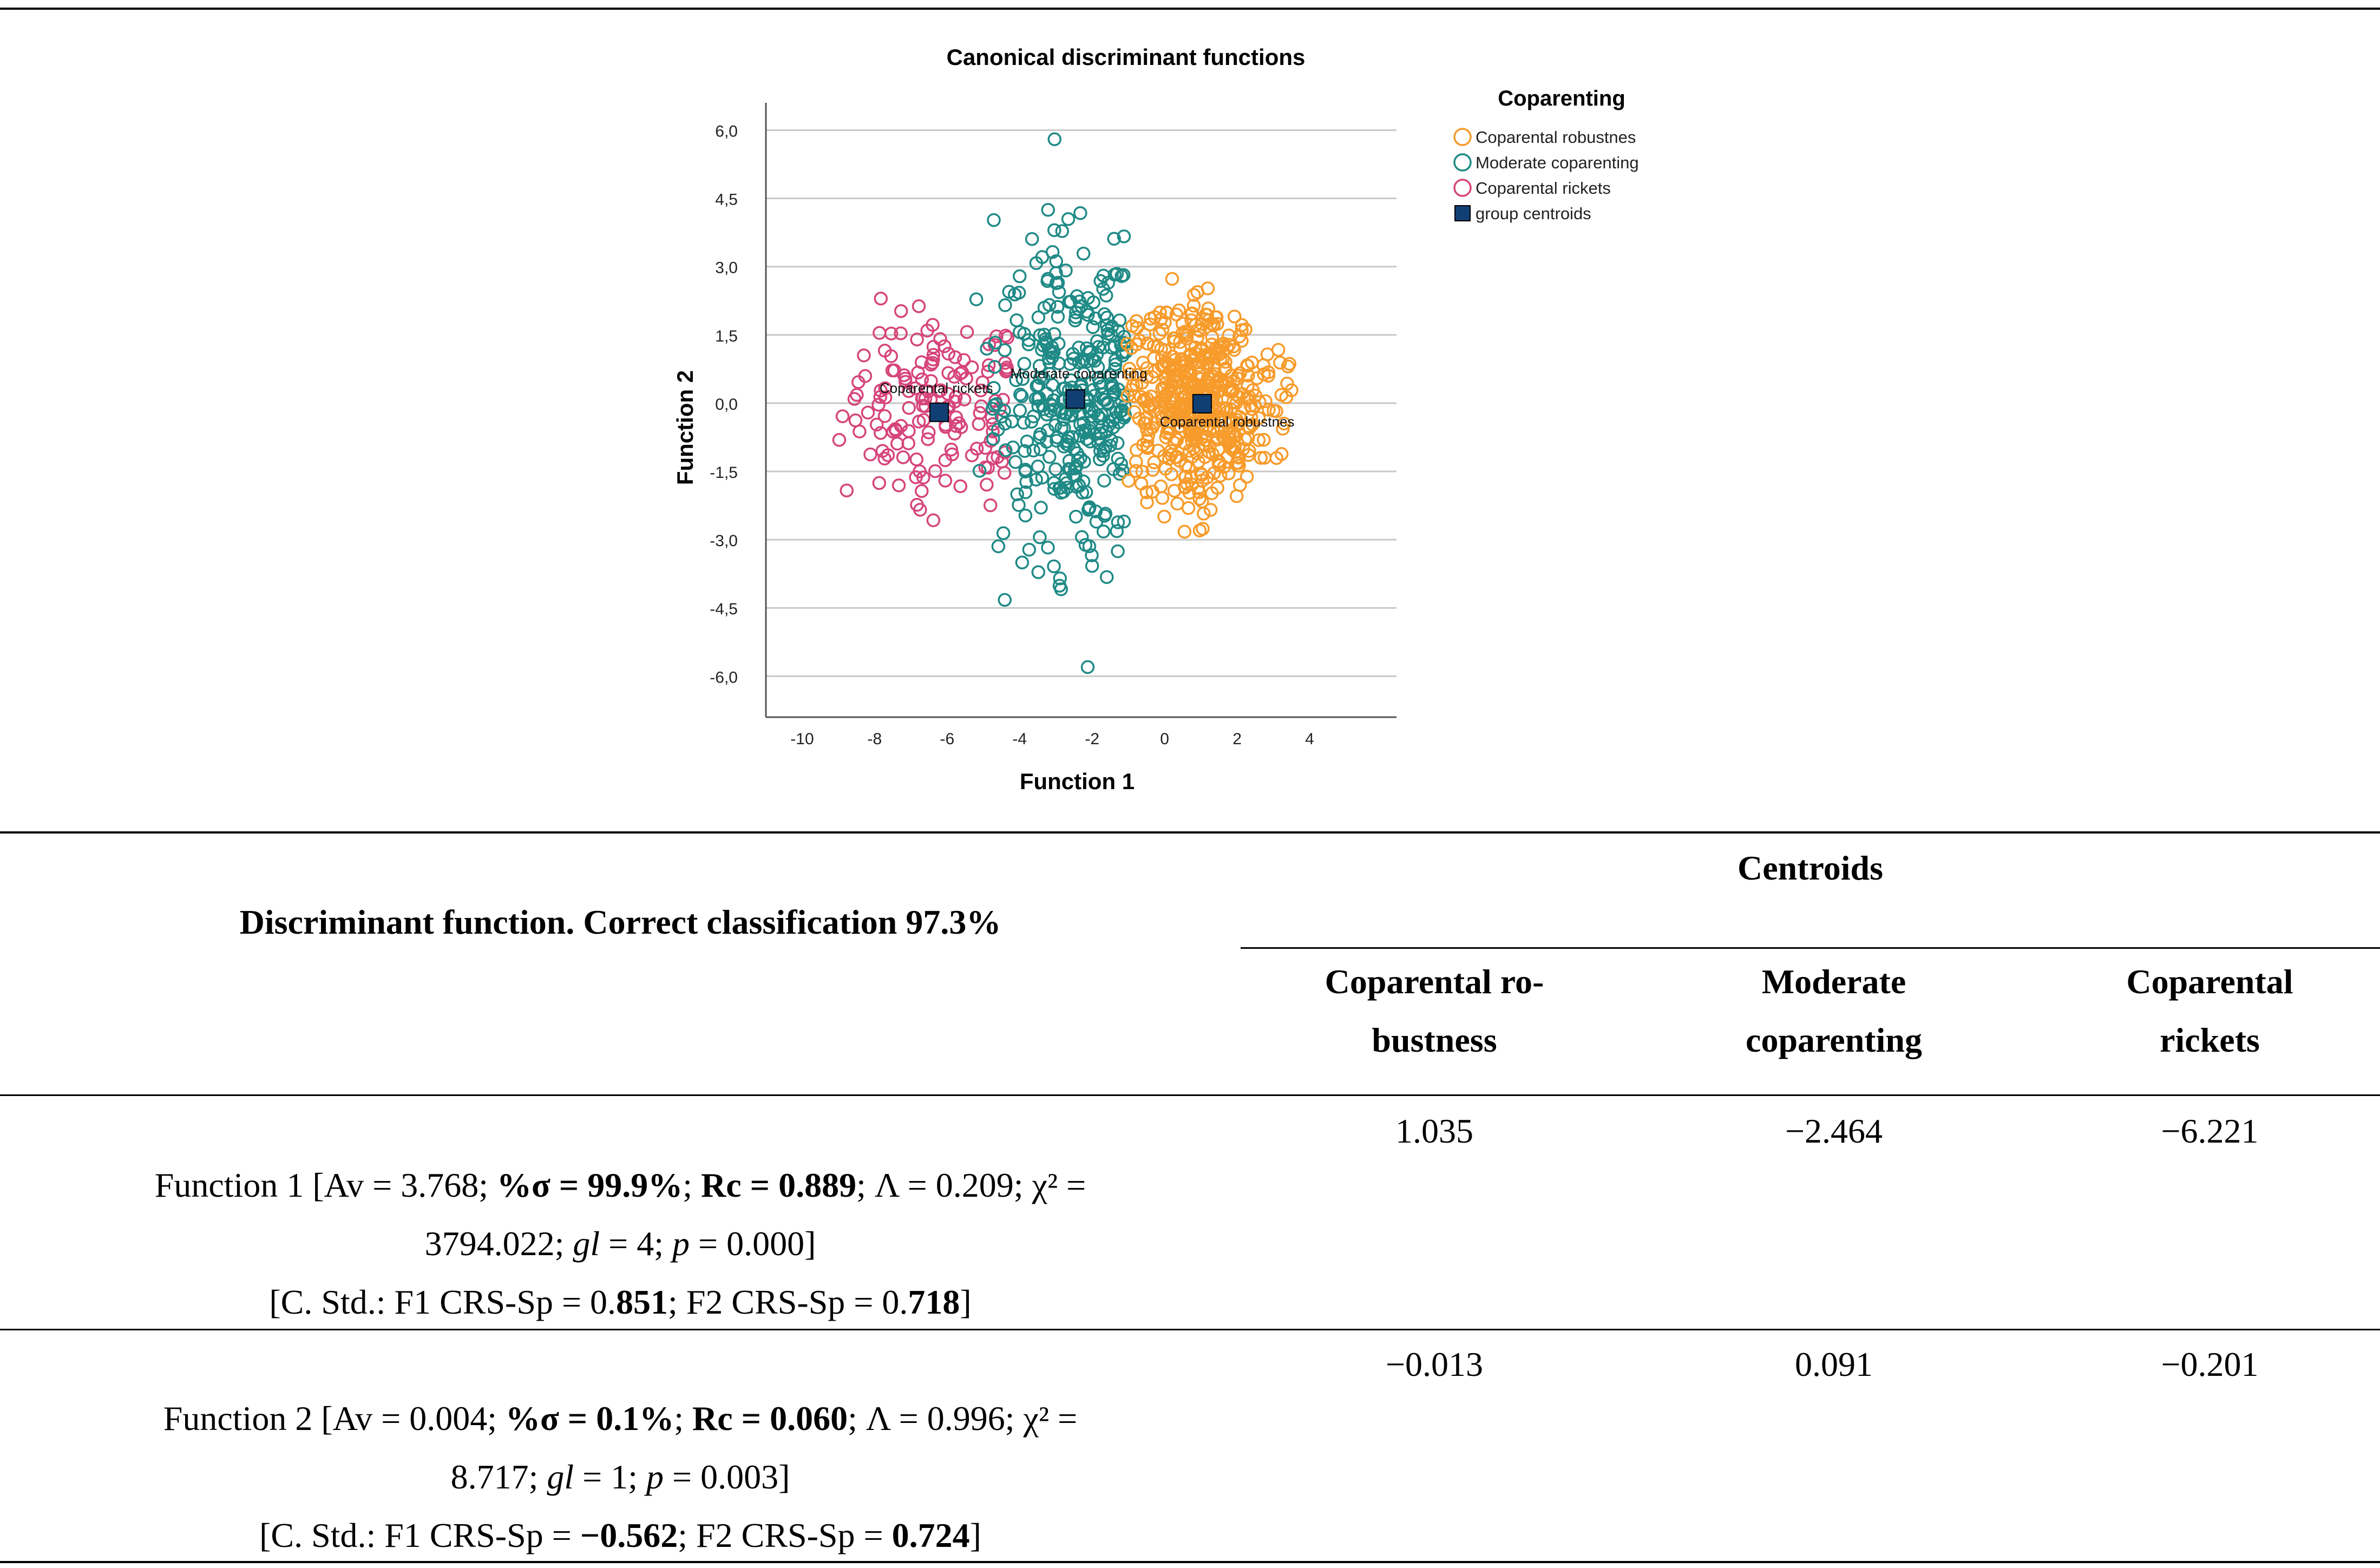  Describe the element at coordinates (1310, 739) in the screenshot. I see `x-tick-label: 4` at that location.